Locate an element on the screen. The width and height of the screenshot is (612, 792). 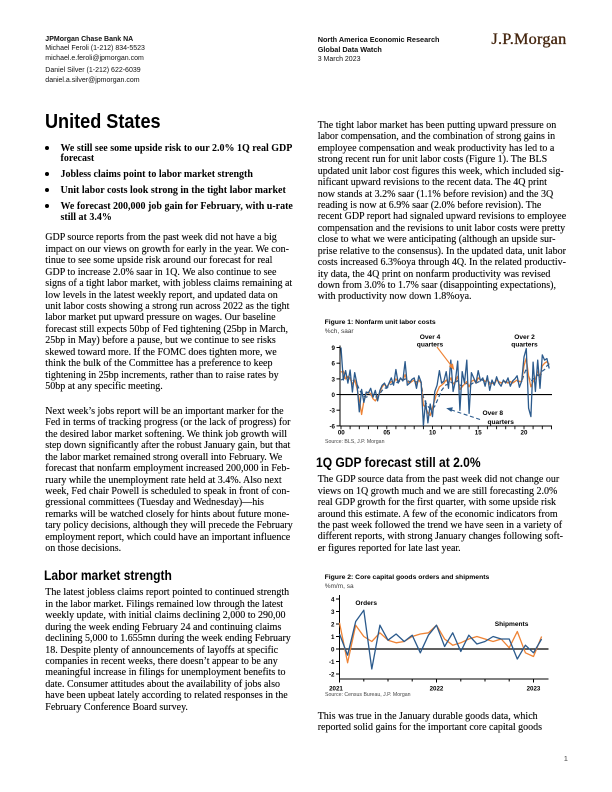
svg-text: 15 is located at coordinates (478, 433).